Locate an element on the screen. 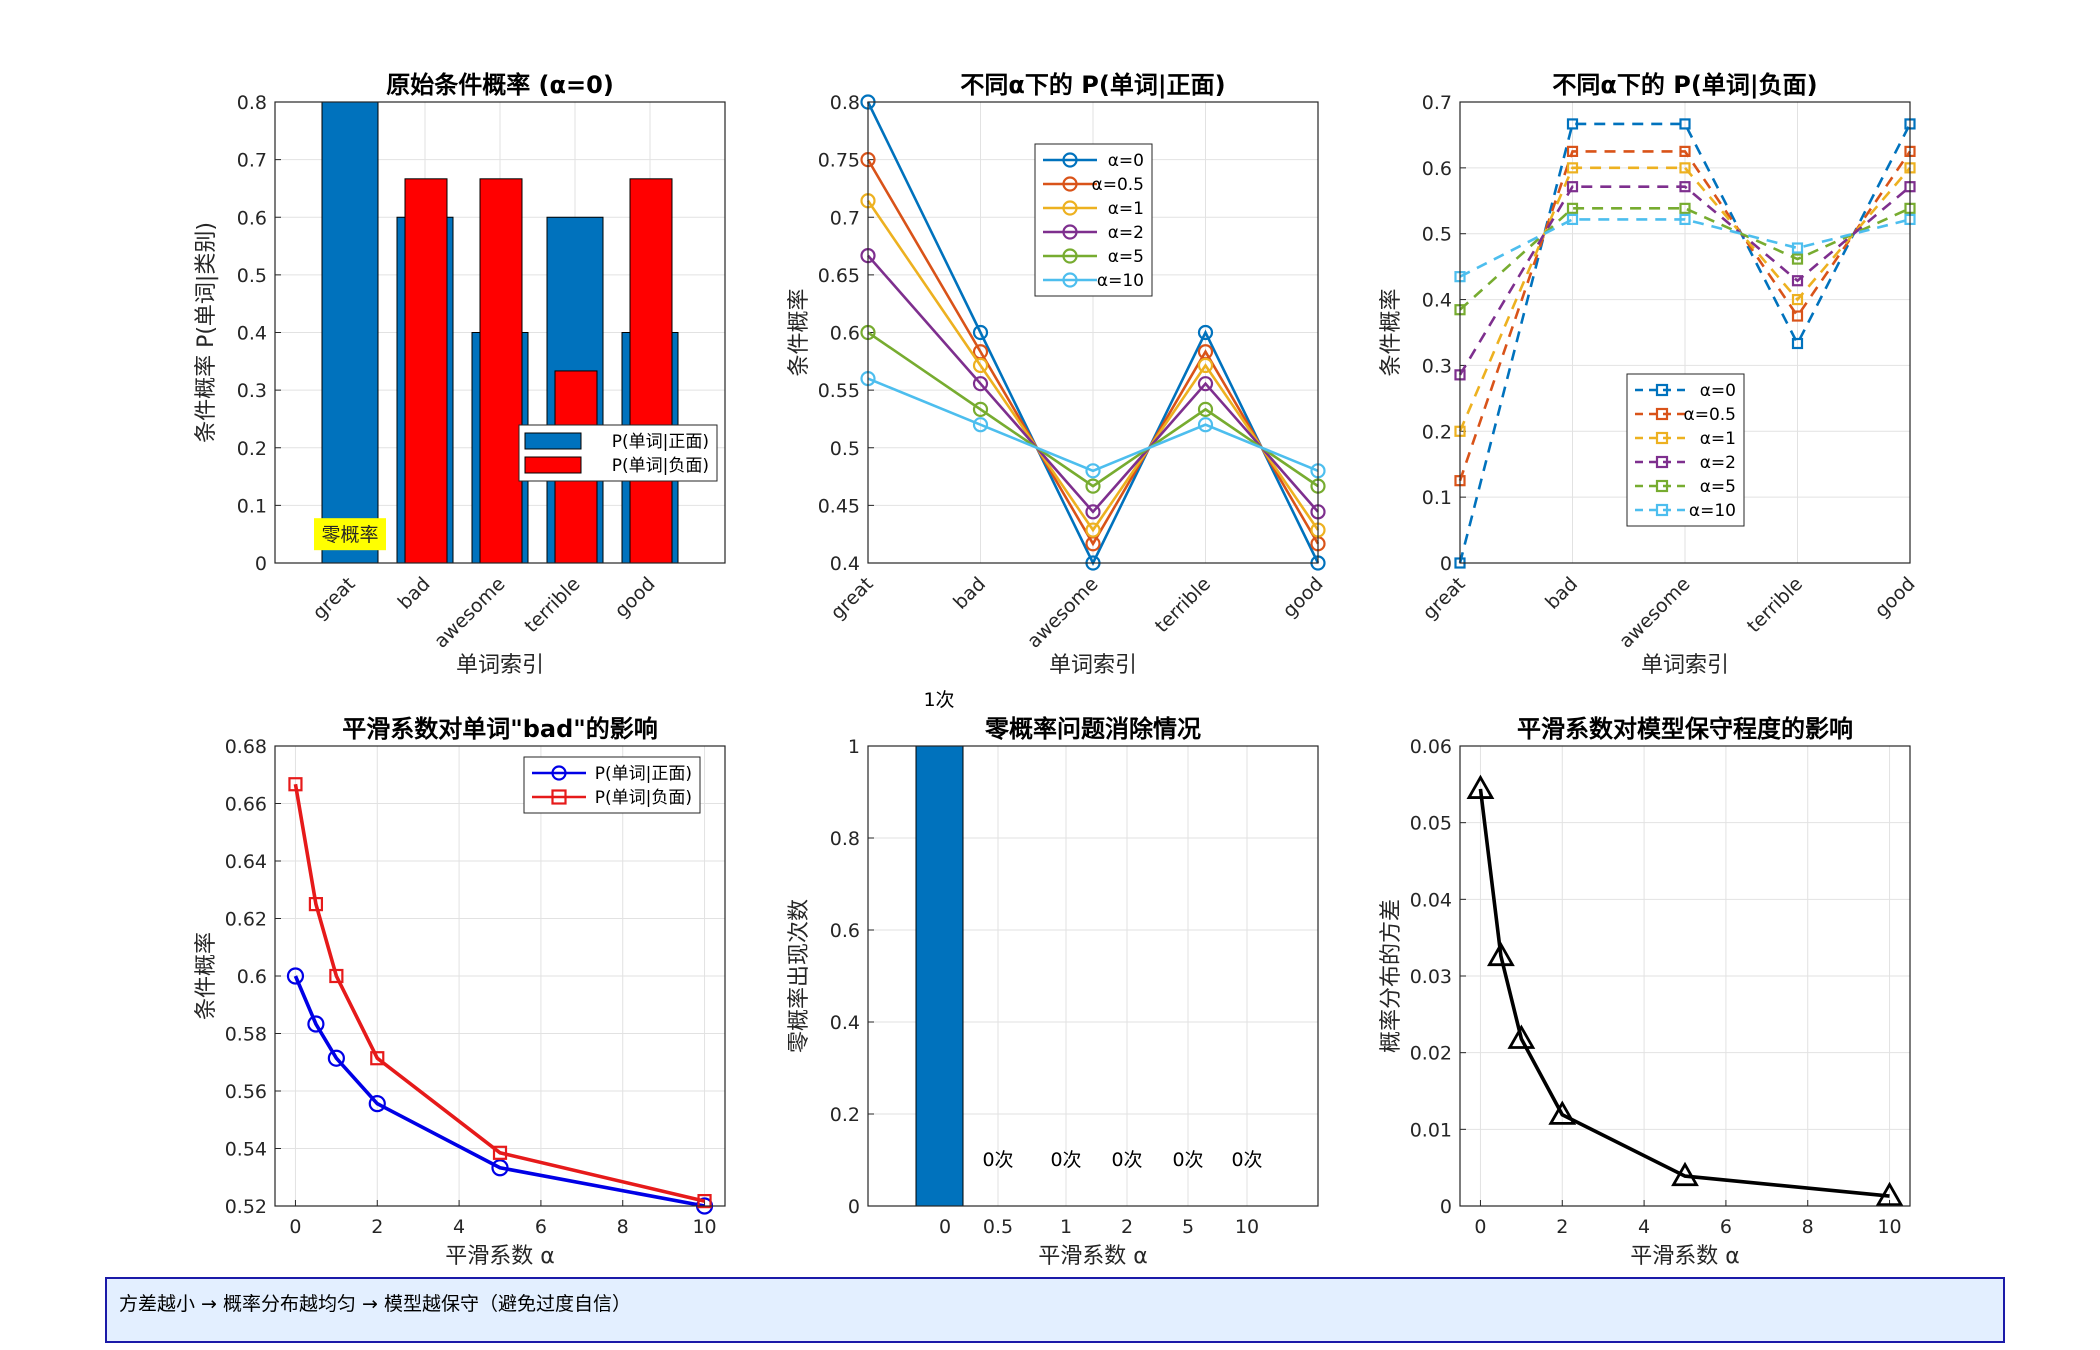 The image size is (2100, 1350). x-tick-label: 4 is located at coordinates (1644, 1227).